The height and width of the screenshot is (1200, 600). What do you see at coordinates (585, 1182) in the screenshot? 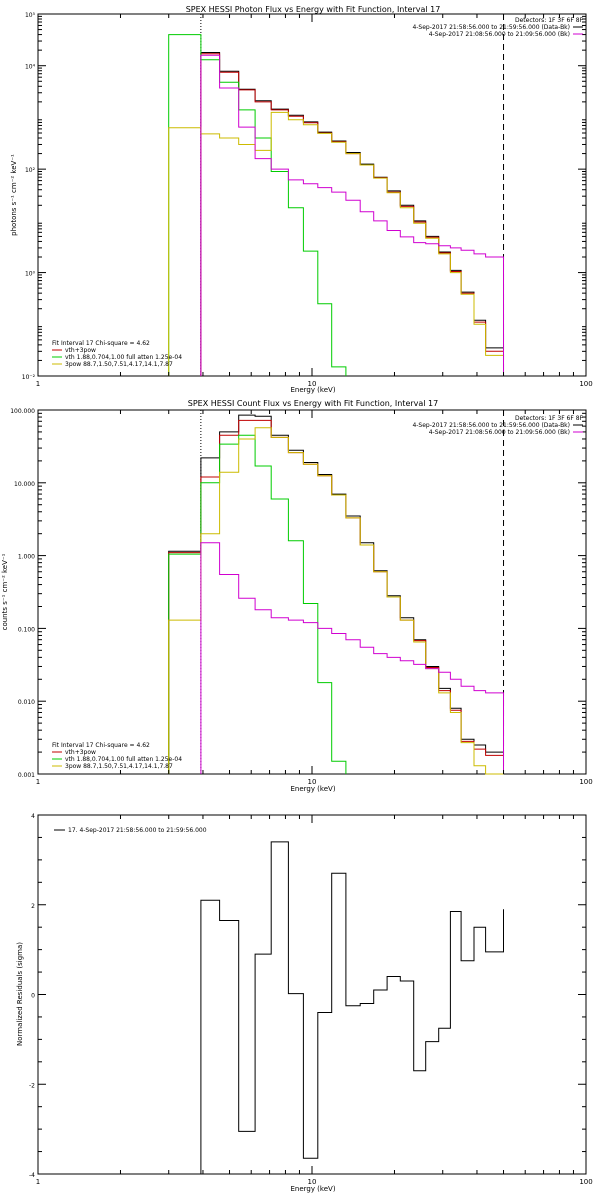
I see `residuals-x-tick-label: 100` at bounding box center [585, 1182].